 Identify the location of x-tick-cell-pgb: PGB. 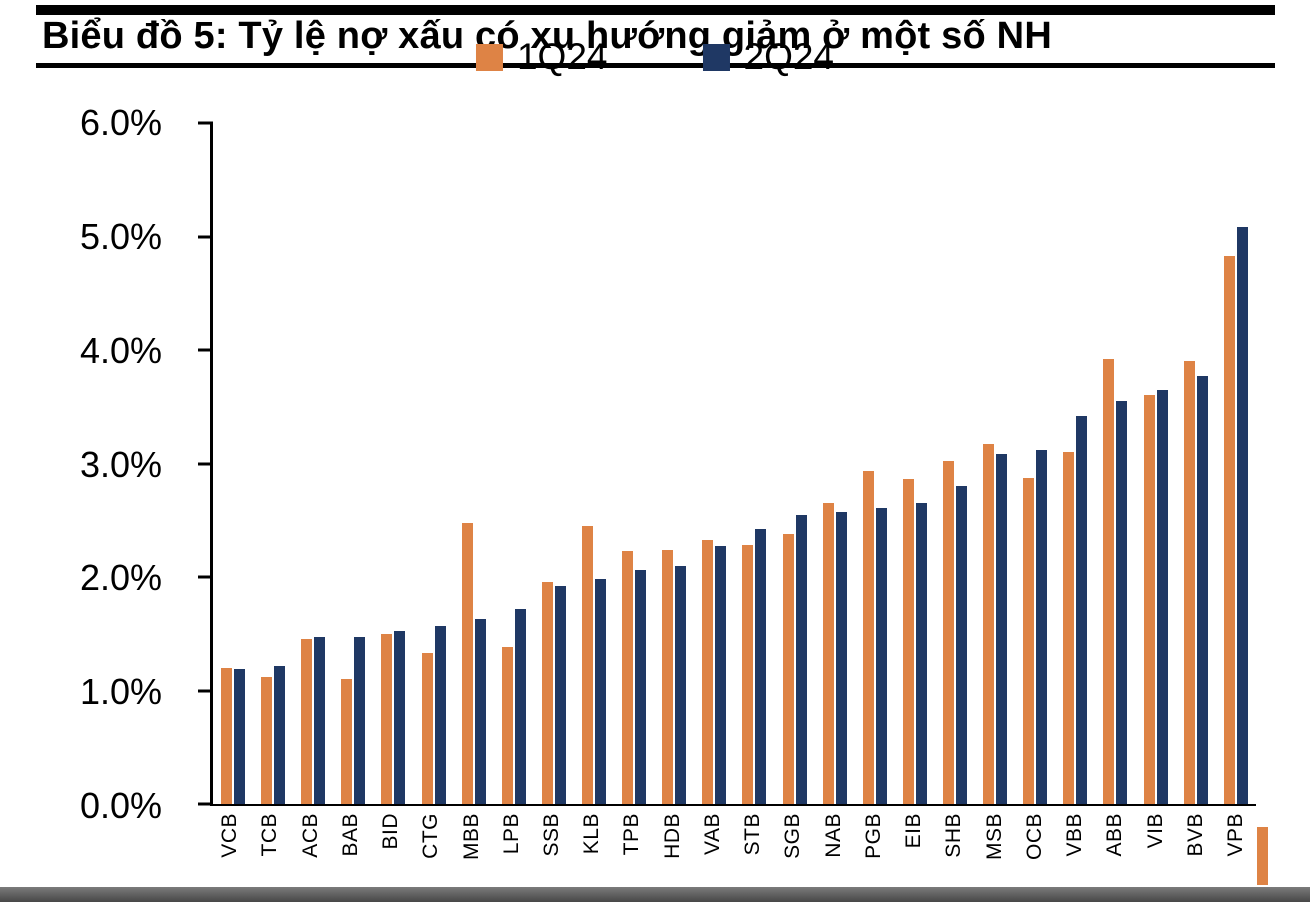
(874, 854).